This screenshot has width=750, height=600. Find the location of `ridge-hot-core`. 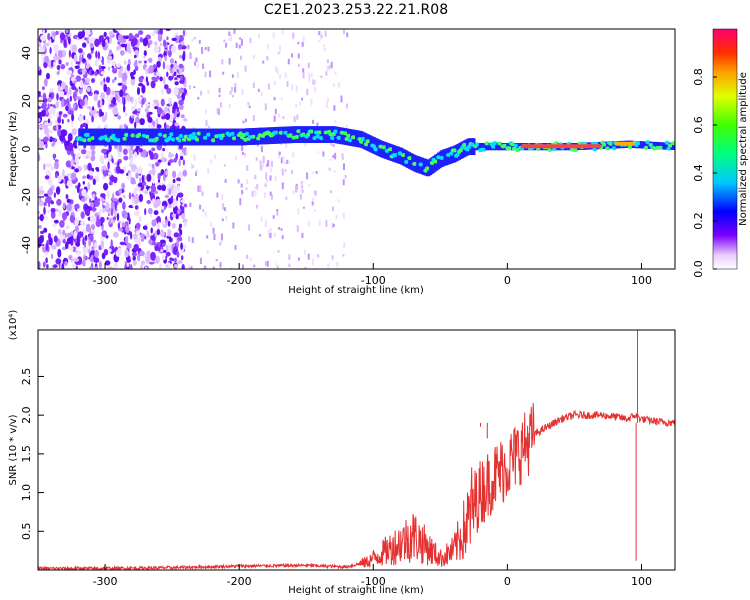

ridge-hot-core is located at coordinates (561, 146).